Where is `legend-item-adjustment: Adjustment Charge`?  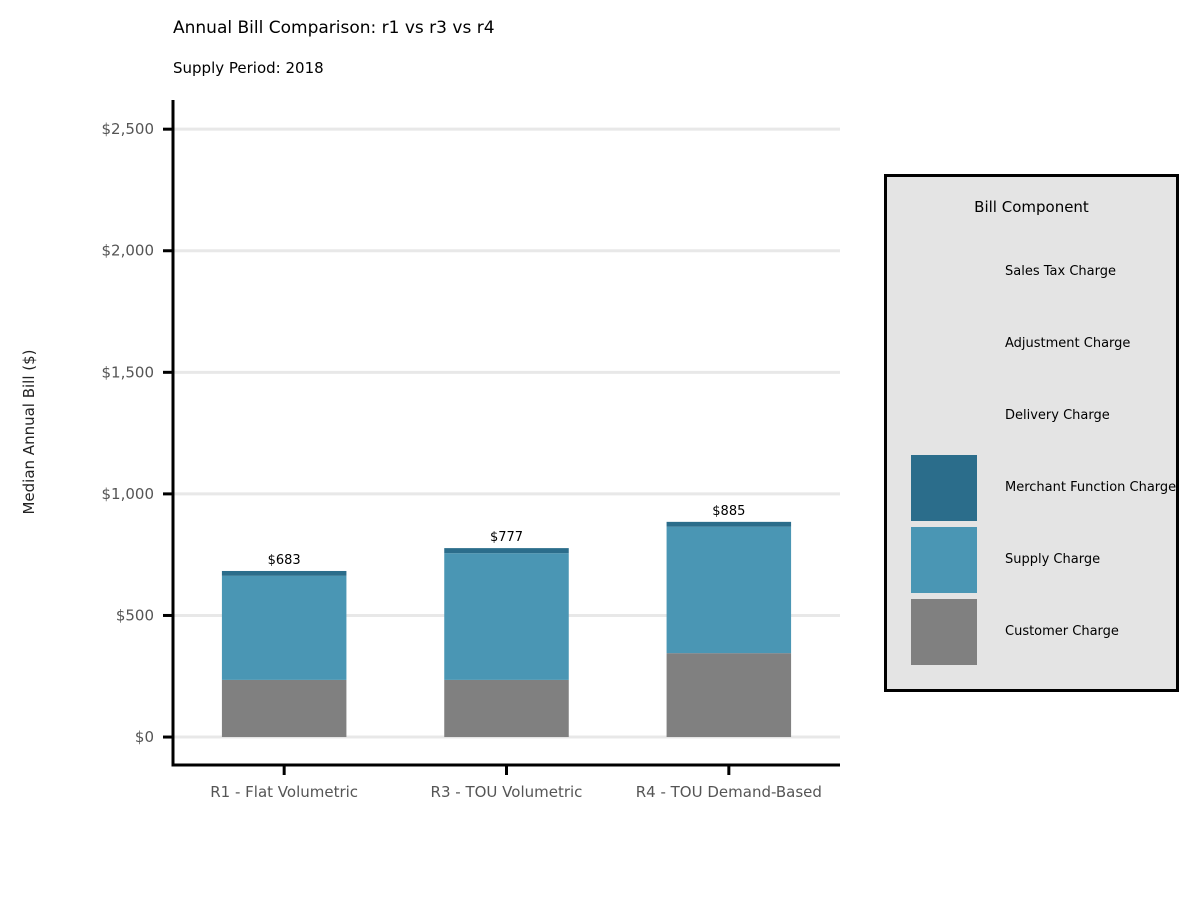
legend-item-adjustment: Adjustment Charge is located at coordinates (1041, 344).